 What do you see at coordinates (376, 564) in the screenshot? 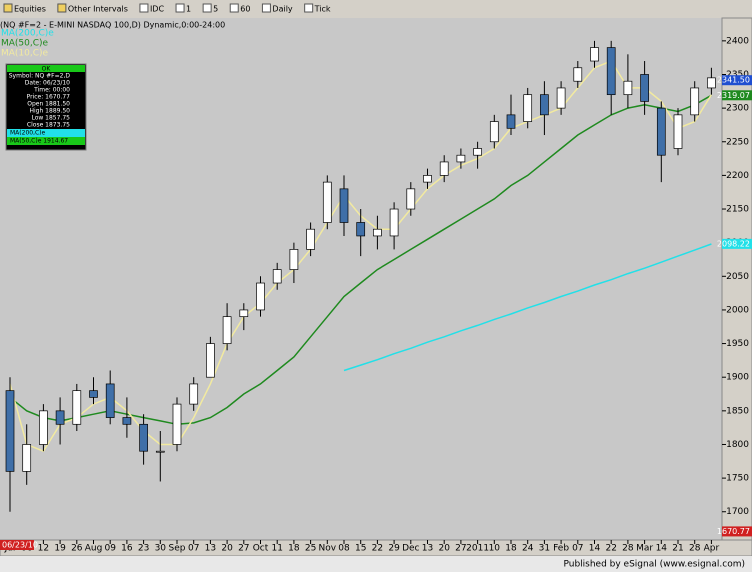
I see `footer-bar` at bounding box center [376, 564].